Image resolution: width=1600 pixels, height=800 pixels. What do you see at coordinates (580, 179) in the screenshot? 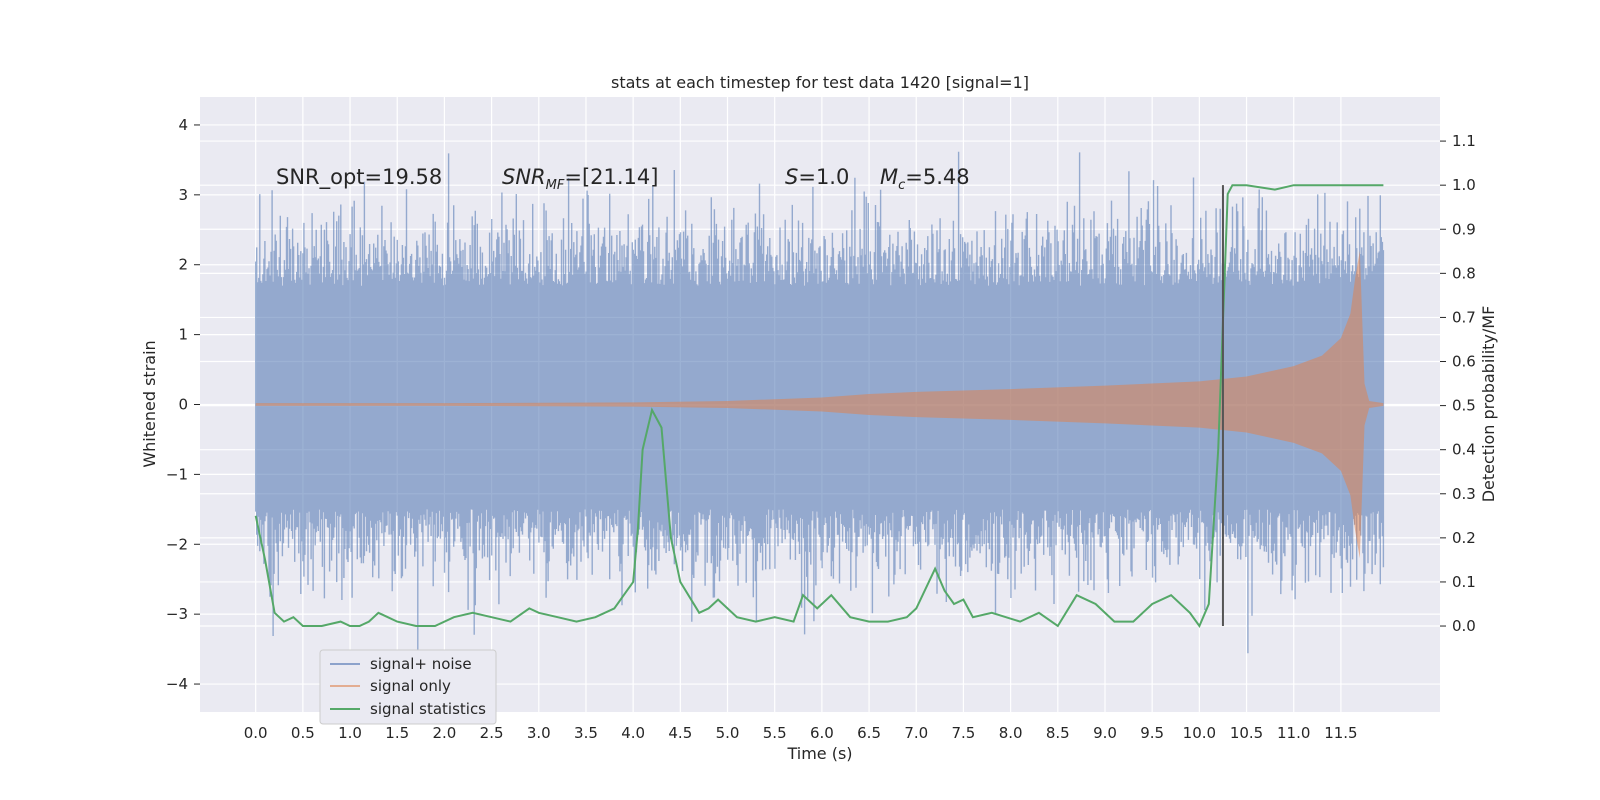
I see `annotation-snr-mf: SNRMF=[21.14]` at bounding box center [580, 179].